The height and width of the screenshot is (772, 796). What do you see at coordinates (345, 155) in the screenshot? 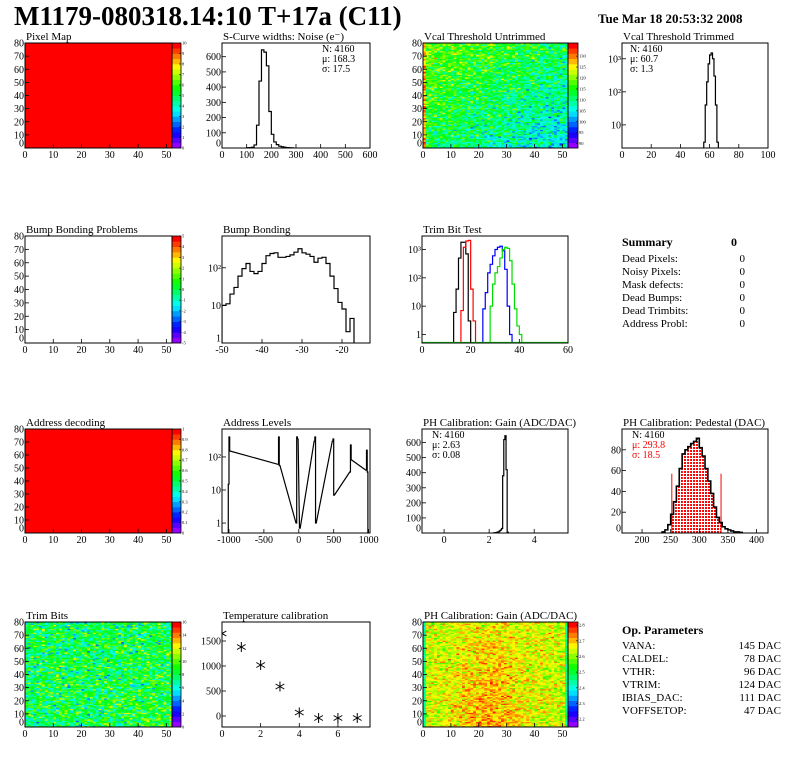
I see `x-tick-label: 500` at bounding box center [345, 155].